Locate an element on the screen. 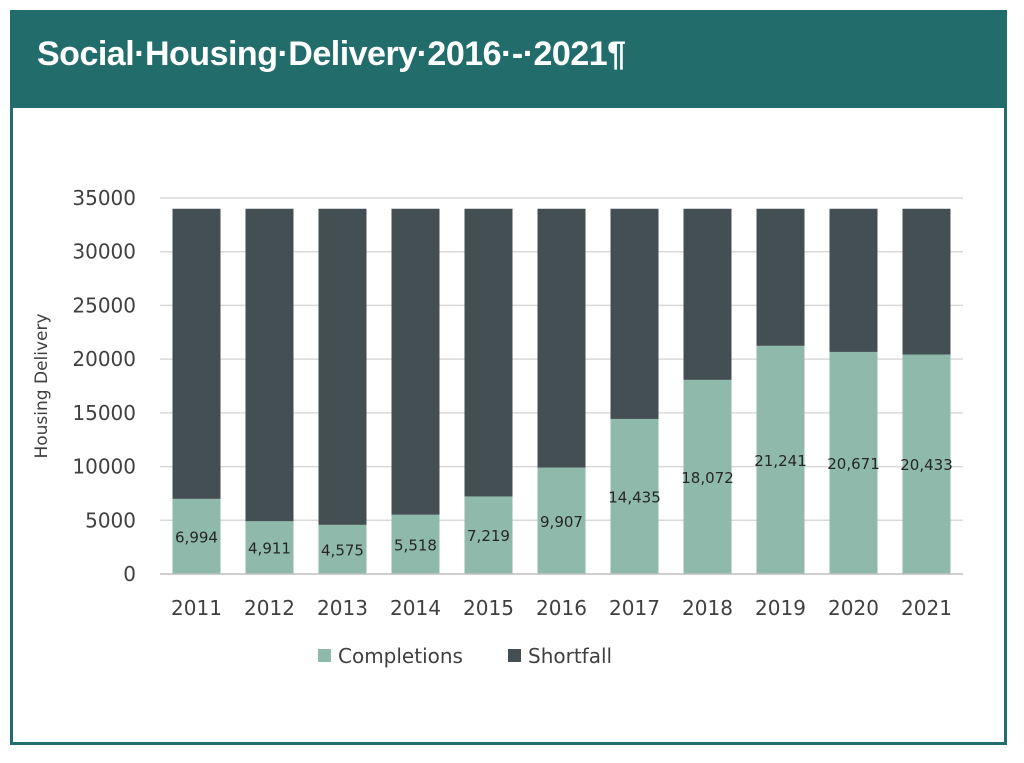 This screenshot has height=763, width=1024. bar-shortfall-2018 is located at coordinates (707, 294).